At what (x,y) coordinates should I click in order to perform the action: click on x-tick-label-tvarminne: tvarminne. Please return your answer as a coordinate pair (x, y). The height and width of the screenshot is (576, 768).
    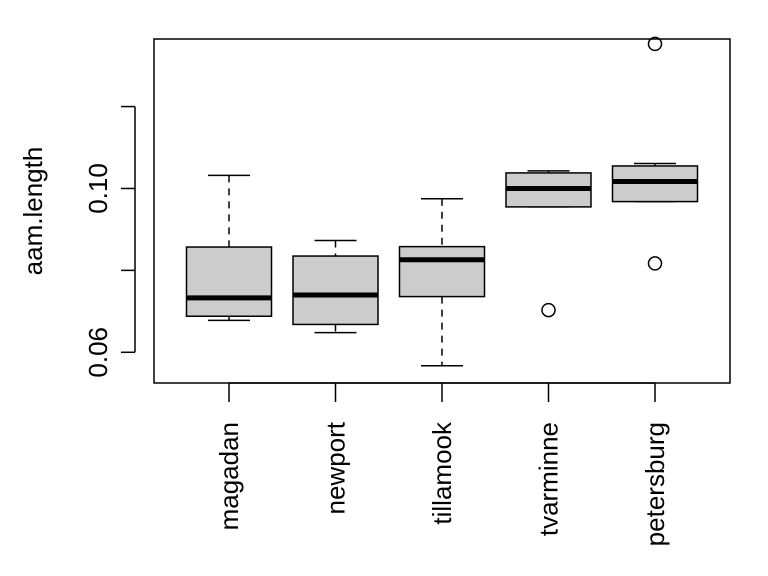
    Looking at the image, I should click on (549, 479).